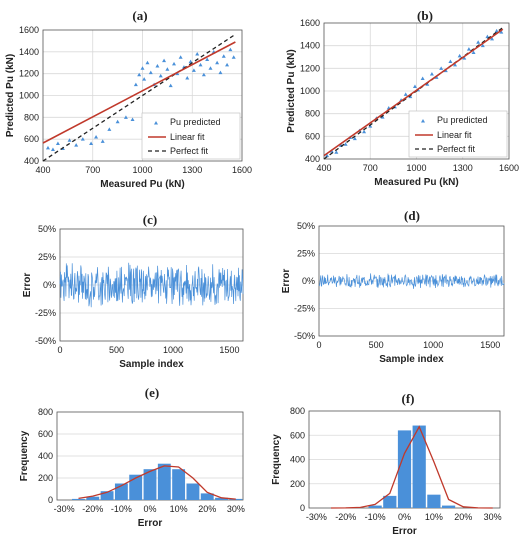 This screenshot has width=519, height=550. I want to click on x-tick-label: 1600, so click(509, 168).